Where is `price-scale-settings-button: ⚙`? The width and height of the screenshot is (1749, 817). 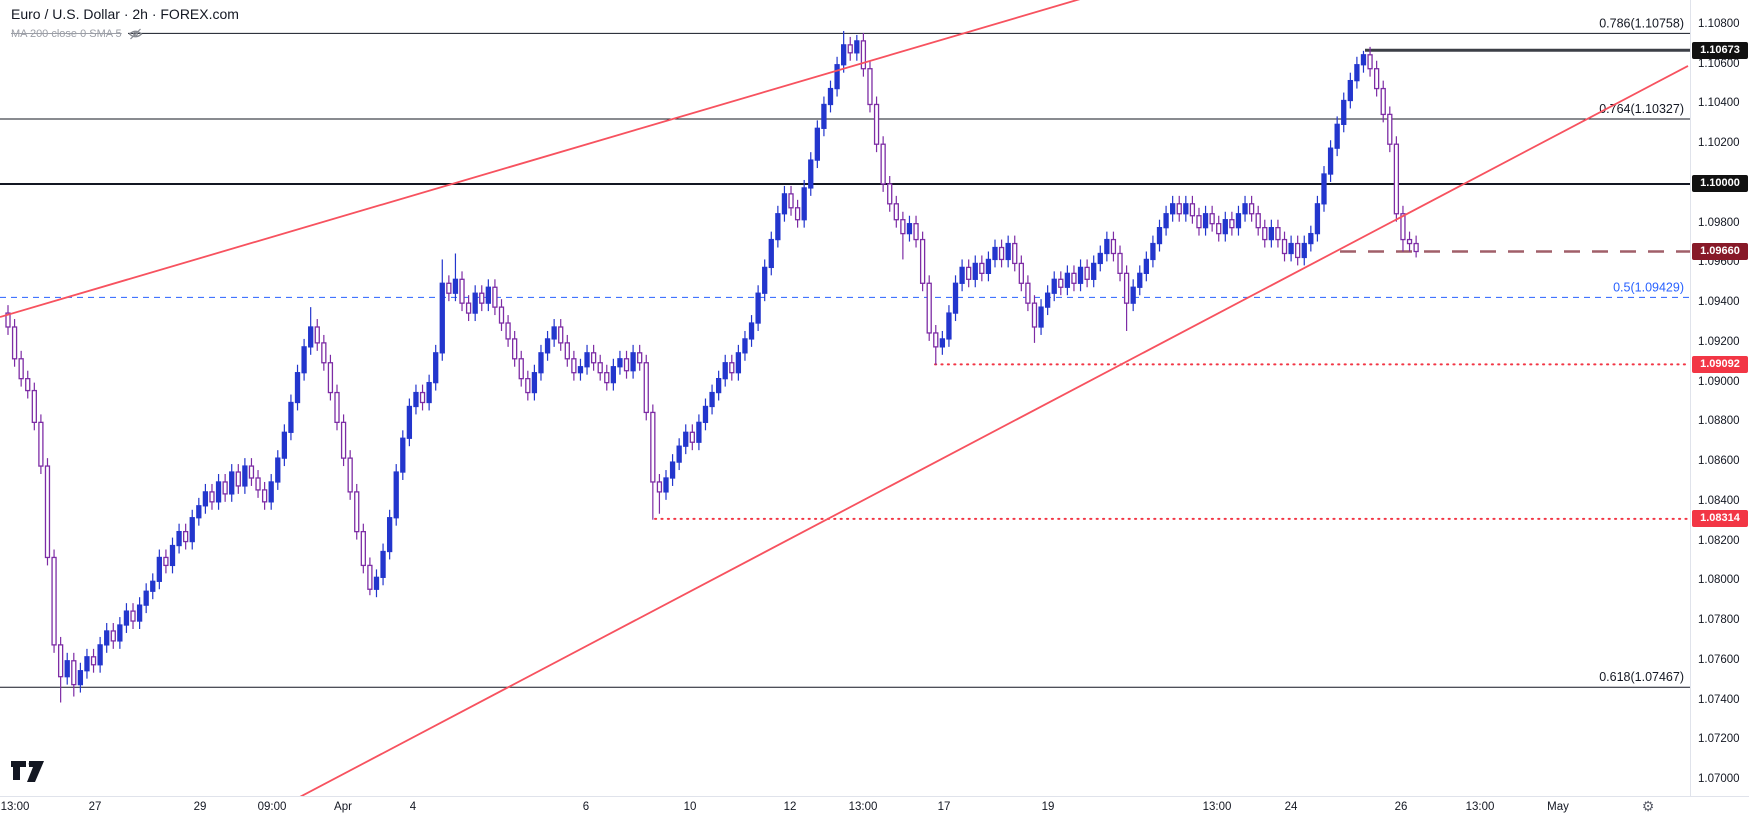 price-scale-settings-button: ⚙ is located at coordinates (1648, 807).